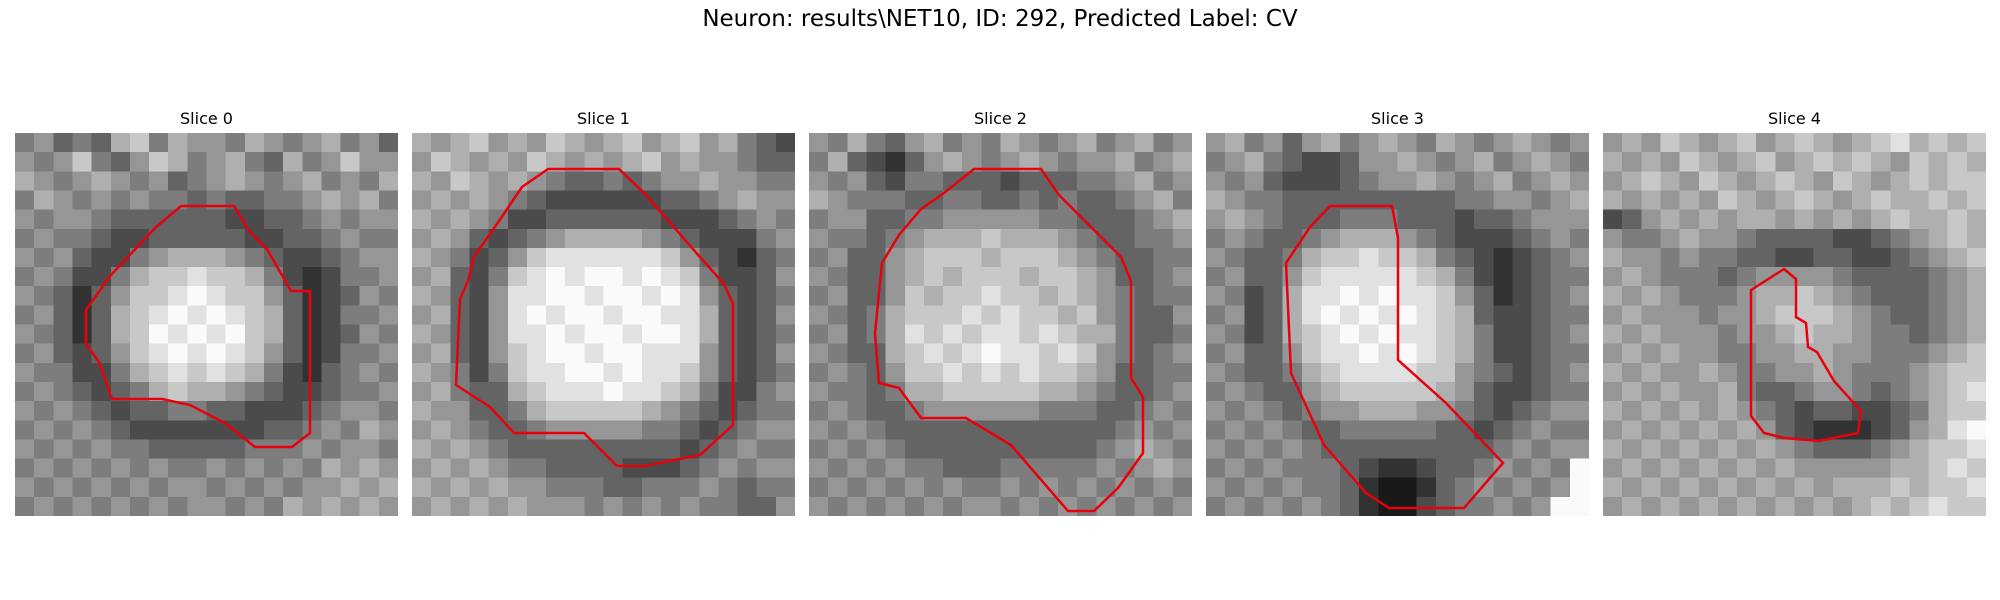 This screenshot has width=2000, height=600. I want to click on slice-title: Slice 3, so click(1397, 118).